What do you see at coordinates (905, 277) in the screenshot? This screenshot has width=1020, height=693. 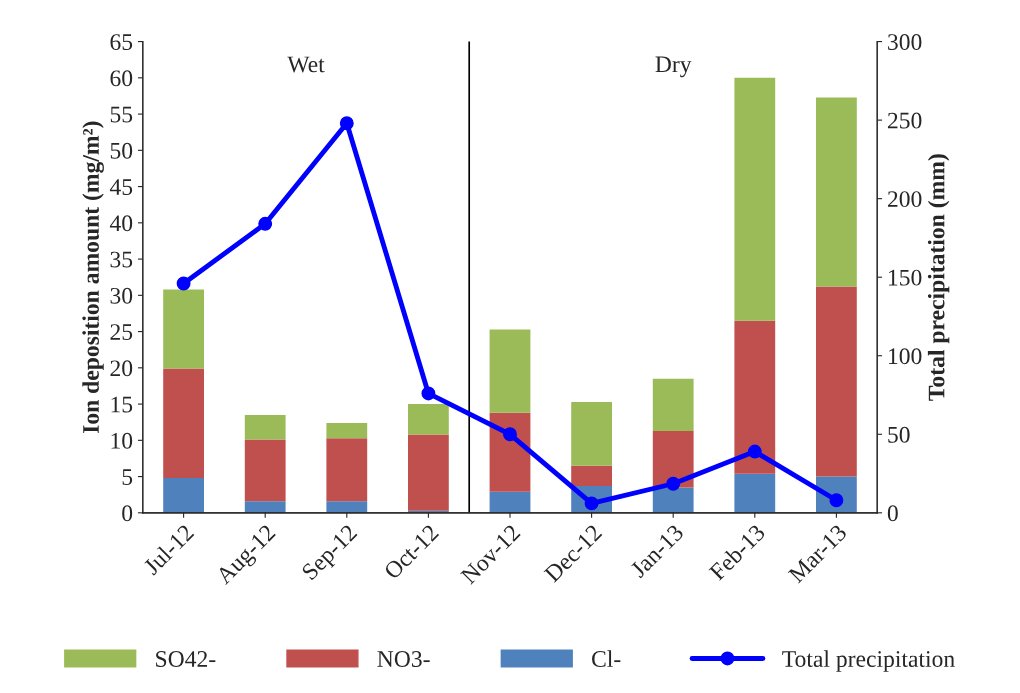 I see `y2-tick-label: 150` at bounding box center [905, 277].